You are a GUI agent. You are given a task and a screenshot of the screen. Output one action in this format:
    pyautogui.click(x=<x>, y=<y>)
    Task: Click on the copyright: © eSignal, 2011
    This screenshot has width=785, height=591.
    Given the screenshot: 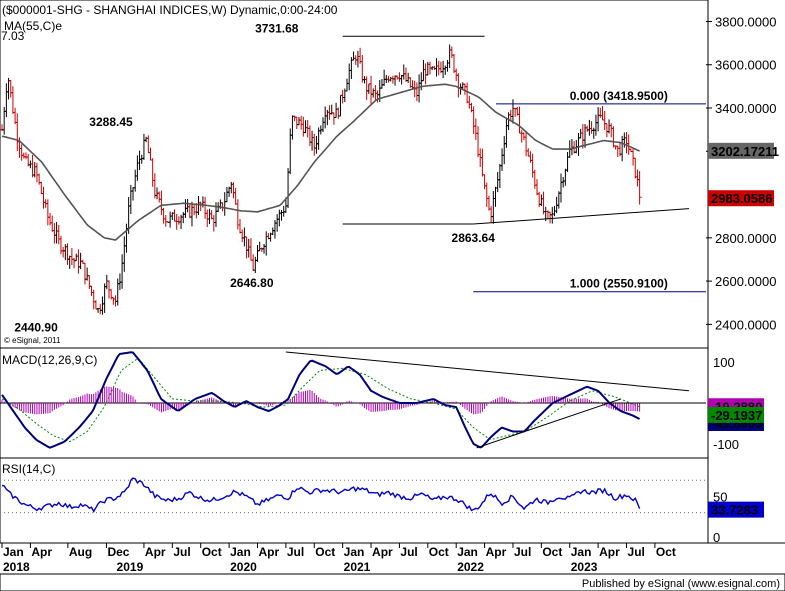 What is the action you would take?
    pyautogui.click(x=32, y=340)
    